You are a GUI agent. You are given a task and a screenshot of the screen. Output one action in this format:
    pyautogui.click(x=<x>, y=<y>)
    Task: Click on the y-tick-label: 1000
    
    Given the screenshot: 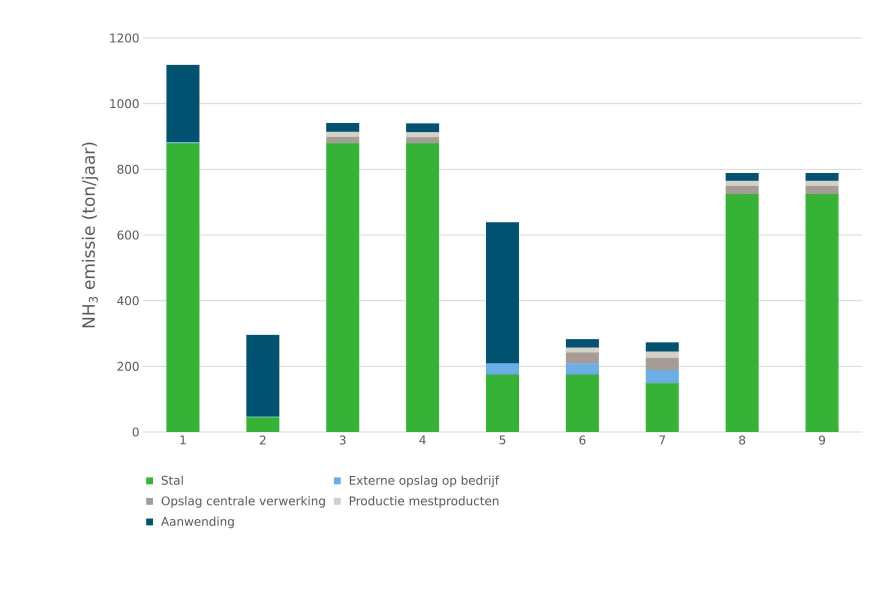 What is the action you would take?
    pyautogui.click(x=124, y=103)
    